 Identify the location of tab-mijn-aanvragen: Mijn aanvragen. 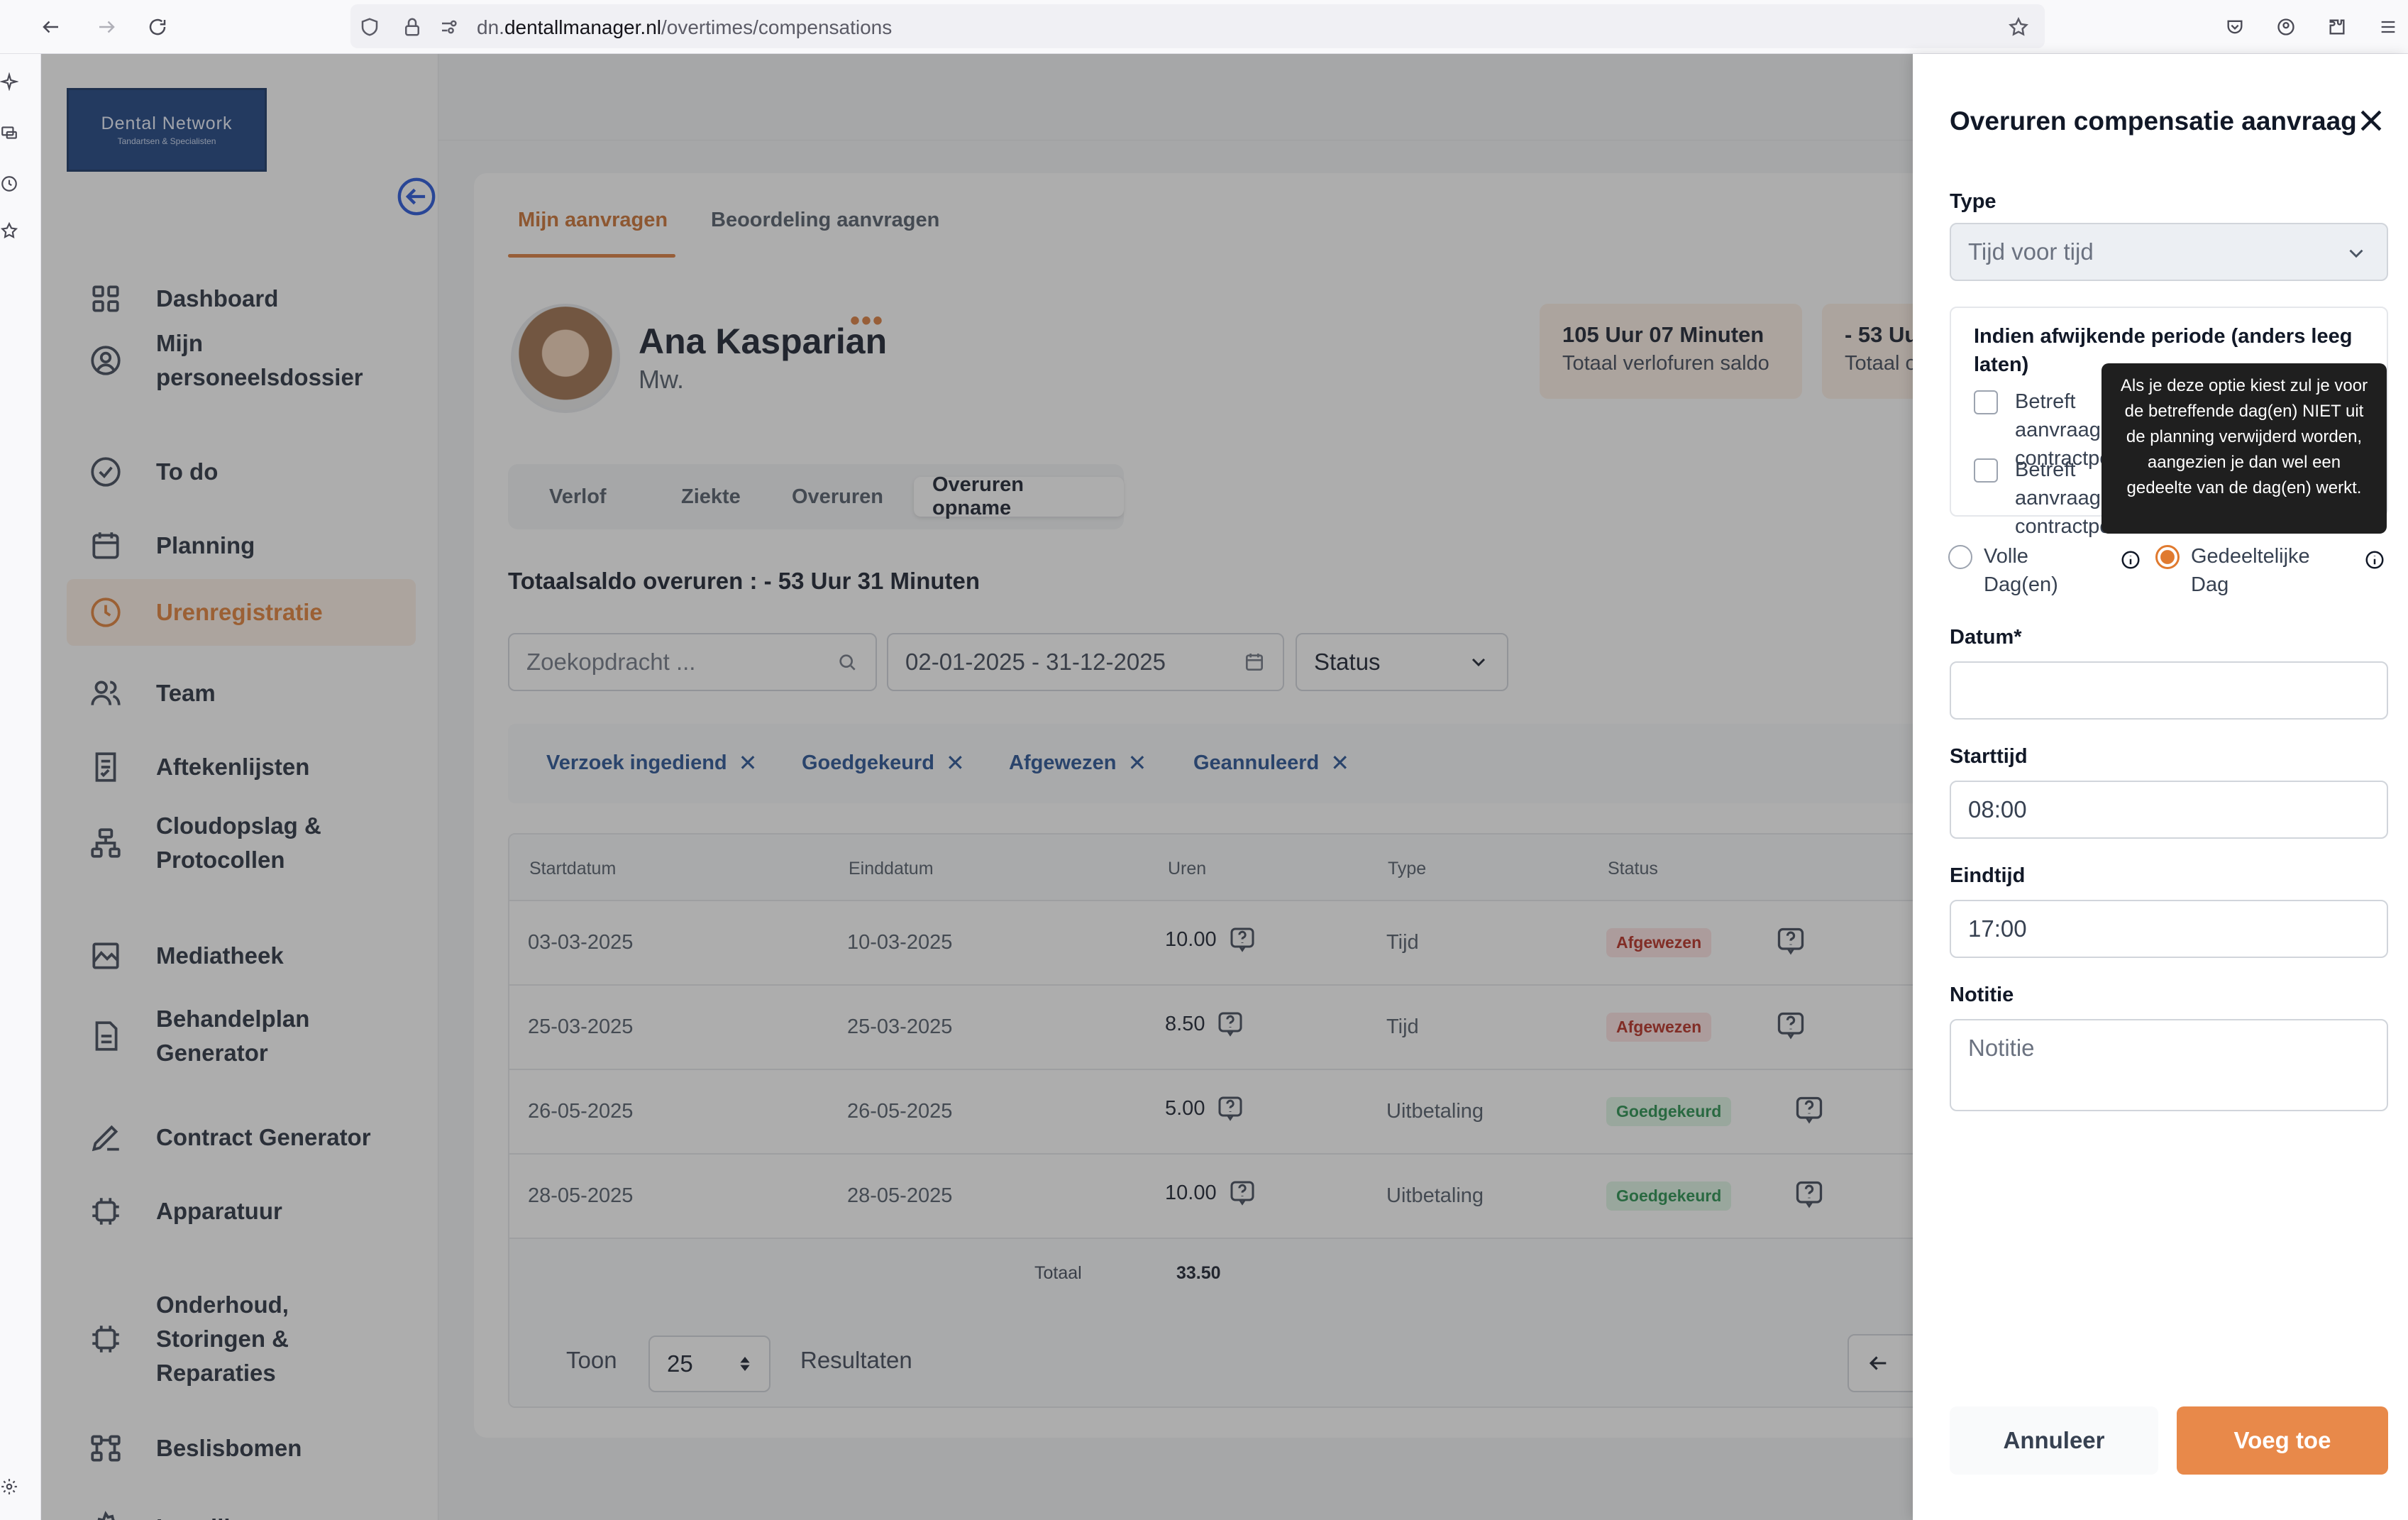
(593, 220).